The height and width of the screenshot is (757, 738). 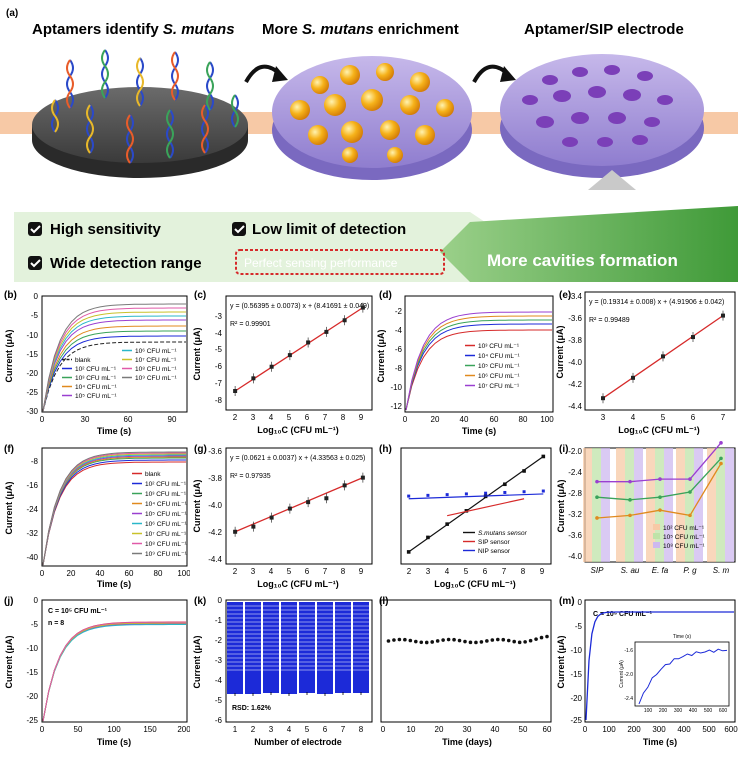 What do you see at coordinates (108, 419) in the screenshot?
I see `xticks-b: 0 30 60 90` at bounding box center [108, 419].